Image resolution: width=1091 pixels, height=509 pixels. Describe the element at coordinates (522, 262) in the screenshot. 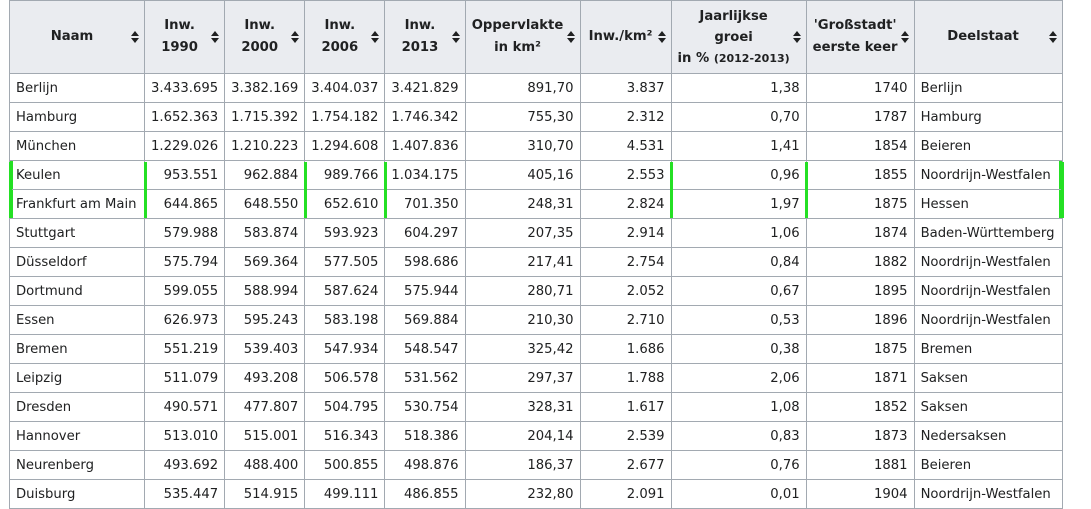

I see `cell-oppervlakte: 217,41` at that location.